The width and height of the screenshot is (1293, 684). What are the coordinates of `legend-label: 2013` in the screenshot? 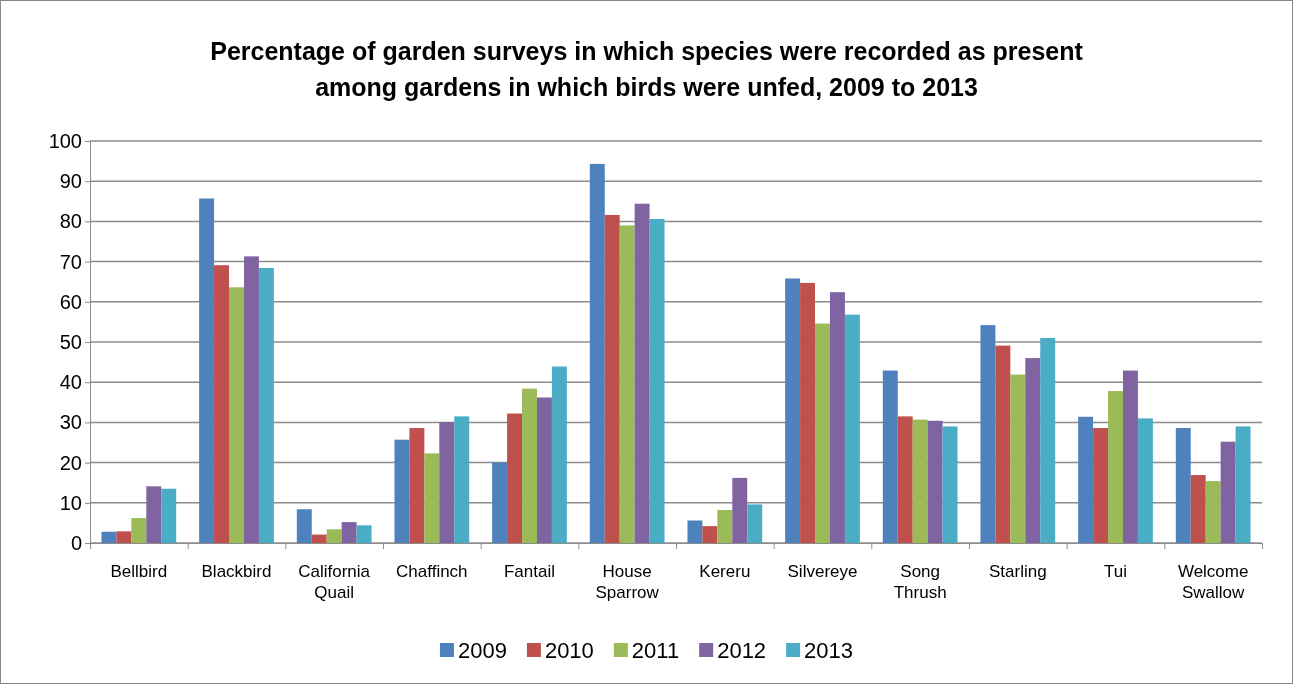 It's located at (829, 650).